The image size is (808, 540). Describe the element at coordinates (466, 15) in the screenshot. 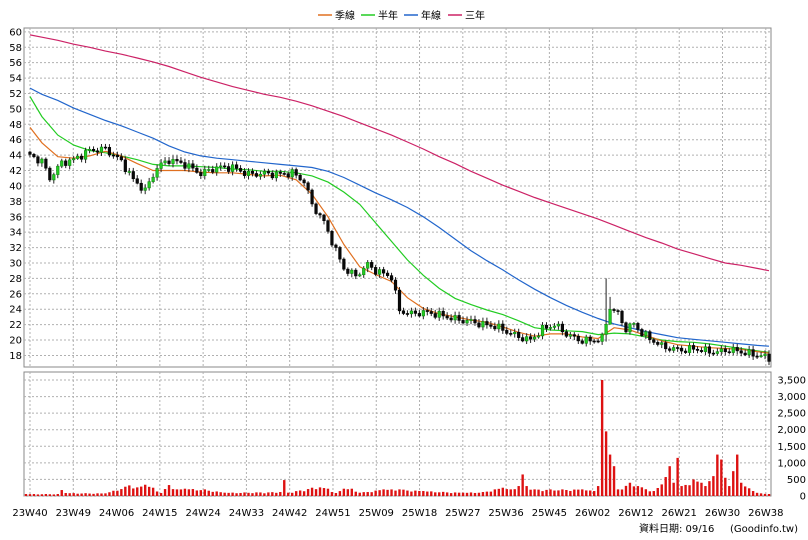

I see `legend-item-three-year: 三年` at that location.